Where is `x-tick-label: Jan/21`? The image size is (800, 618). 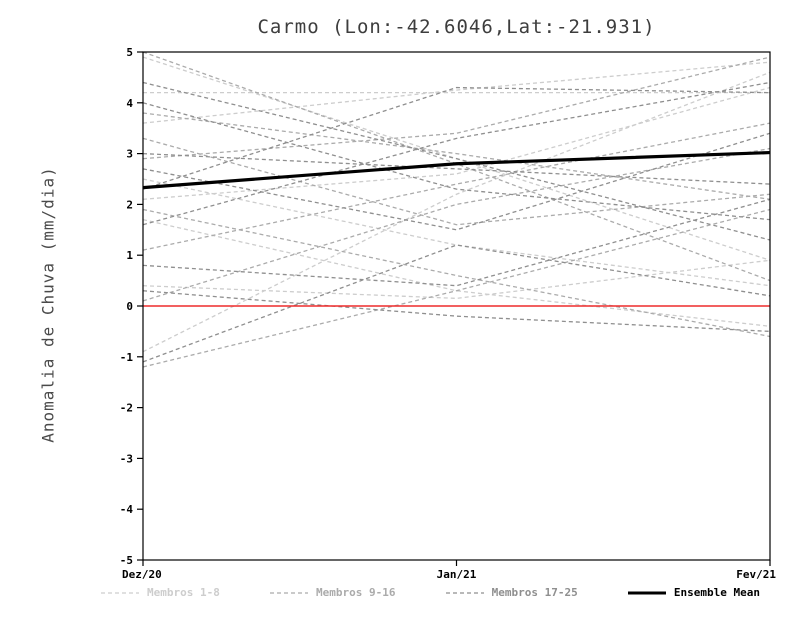
x-tick-label: Jan/21 is located at coordinates (457, 574).